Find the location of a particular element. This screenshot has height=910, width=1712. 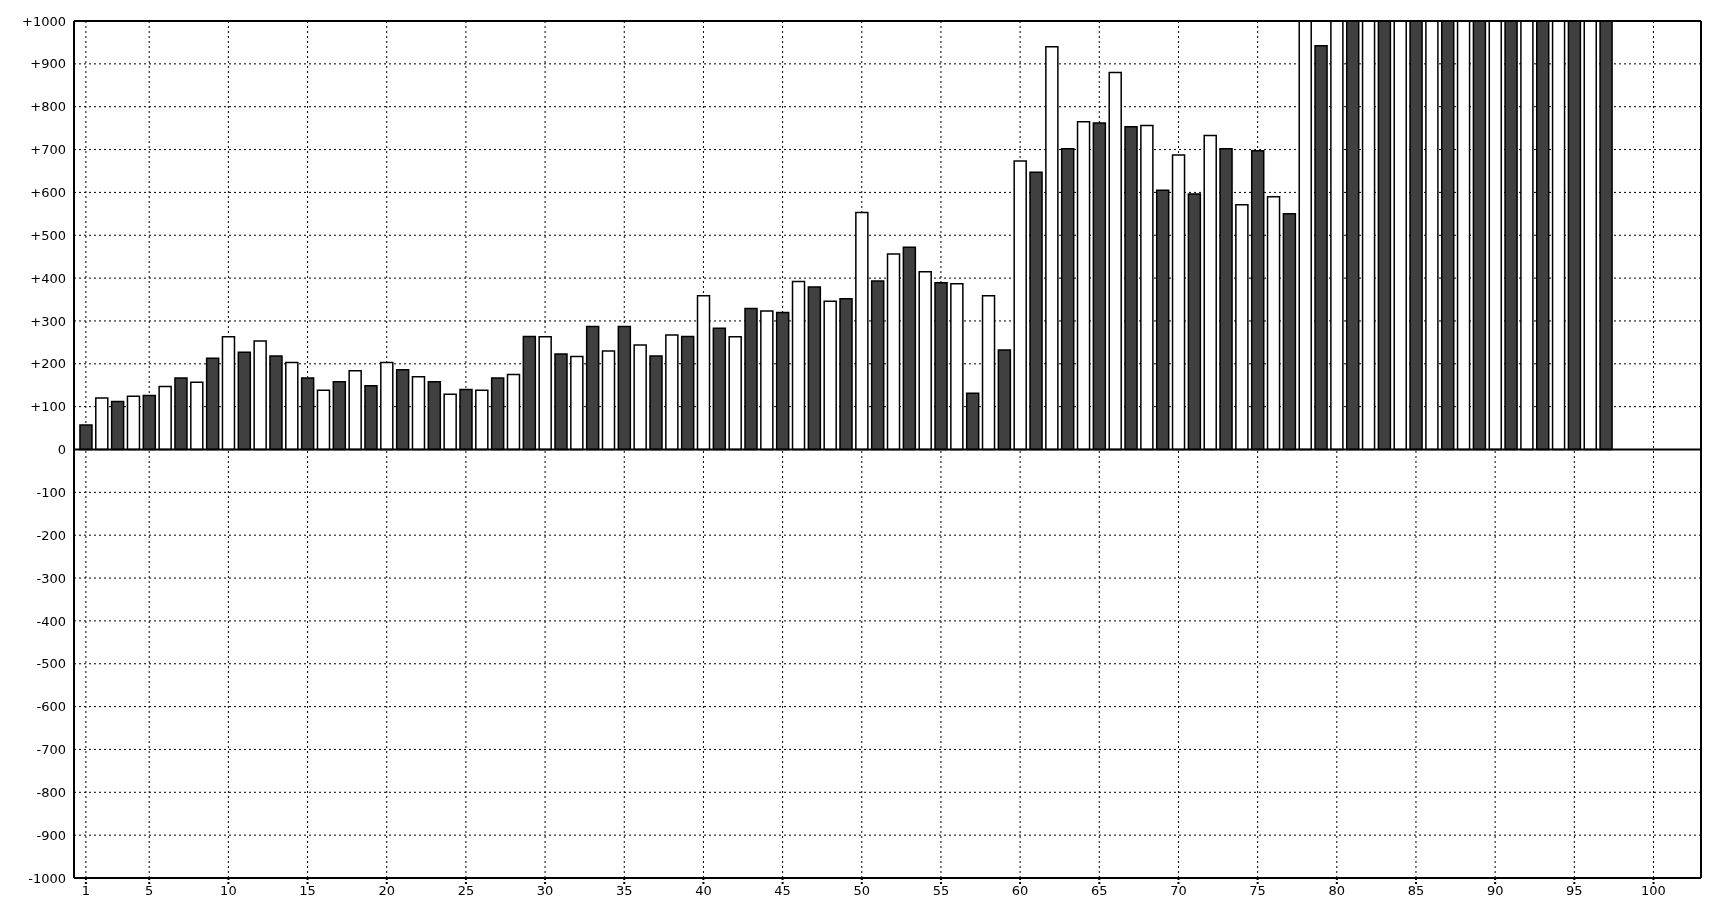

y-tick-label: +600 is located at coordinates (48, 193).